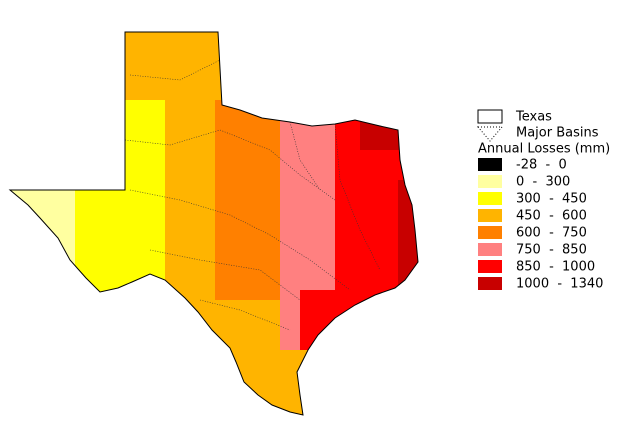 This screenshot has width=634, height=438. I want to click on legend-label: Major Basins, so click(557, 133).